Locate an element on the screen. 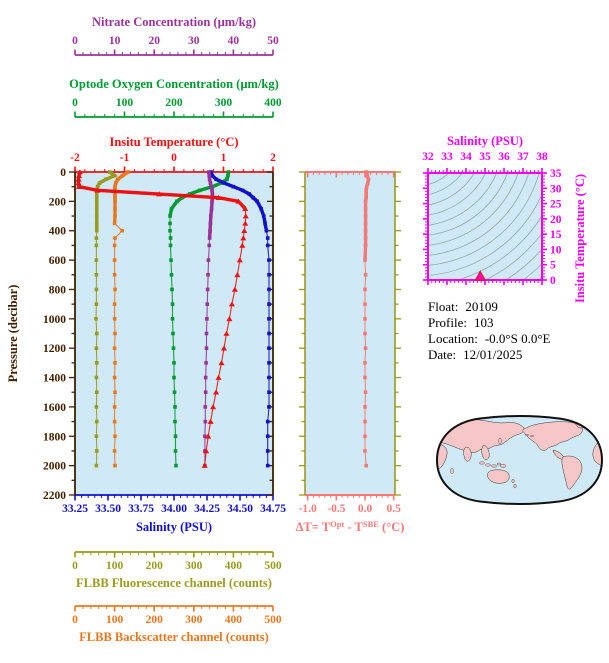  svg-text: 1000 is located at coordinates (54, 320).